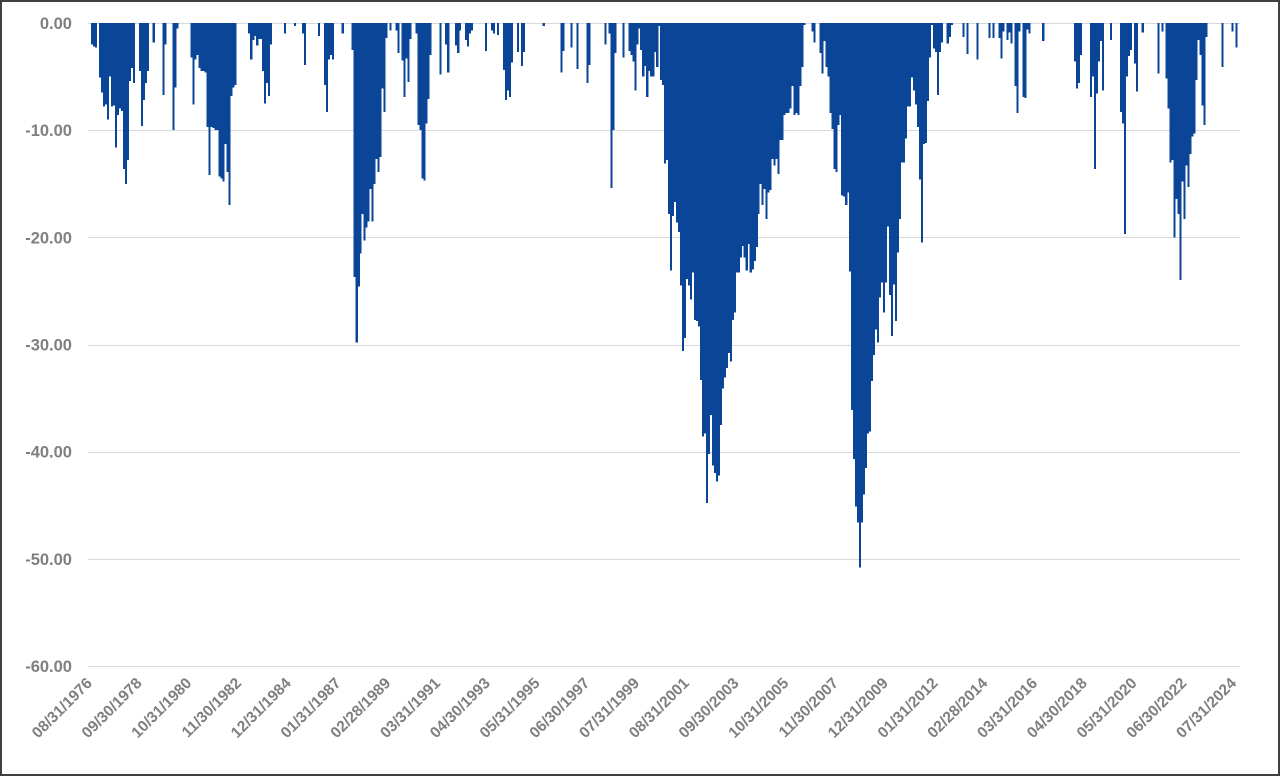  I want to click on y-tick-label: 0.00, so click(56, 24).